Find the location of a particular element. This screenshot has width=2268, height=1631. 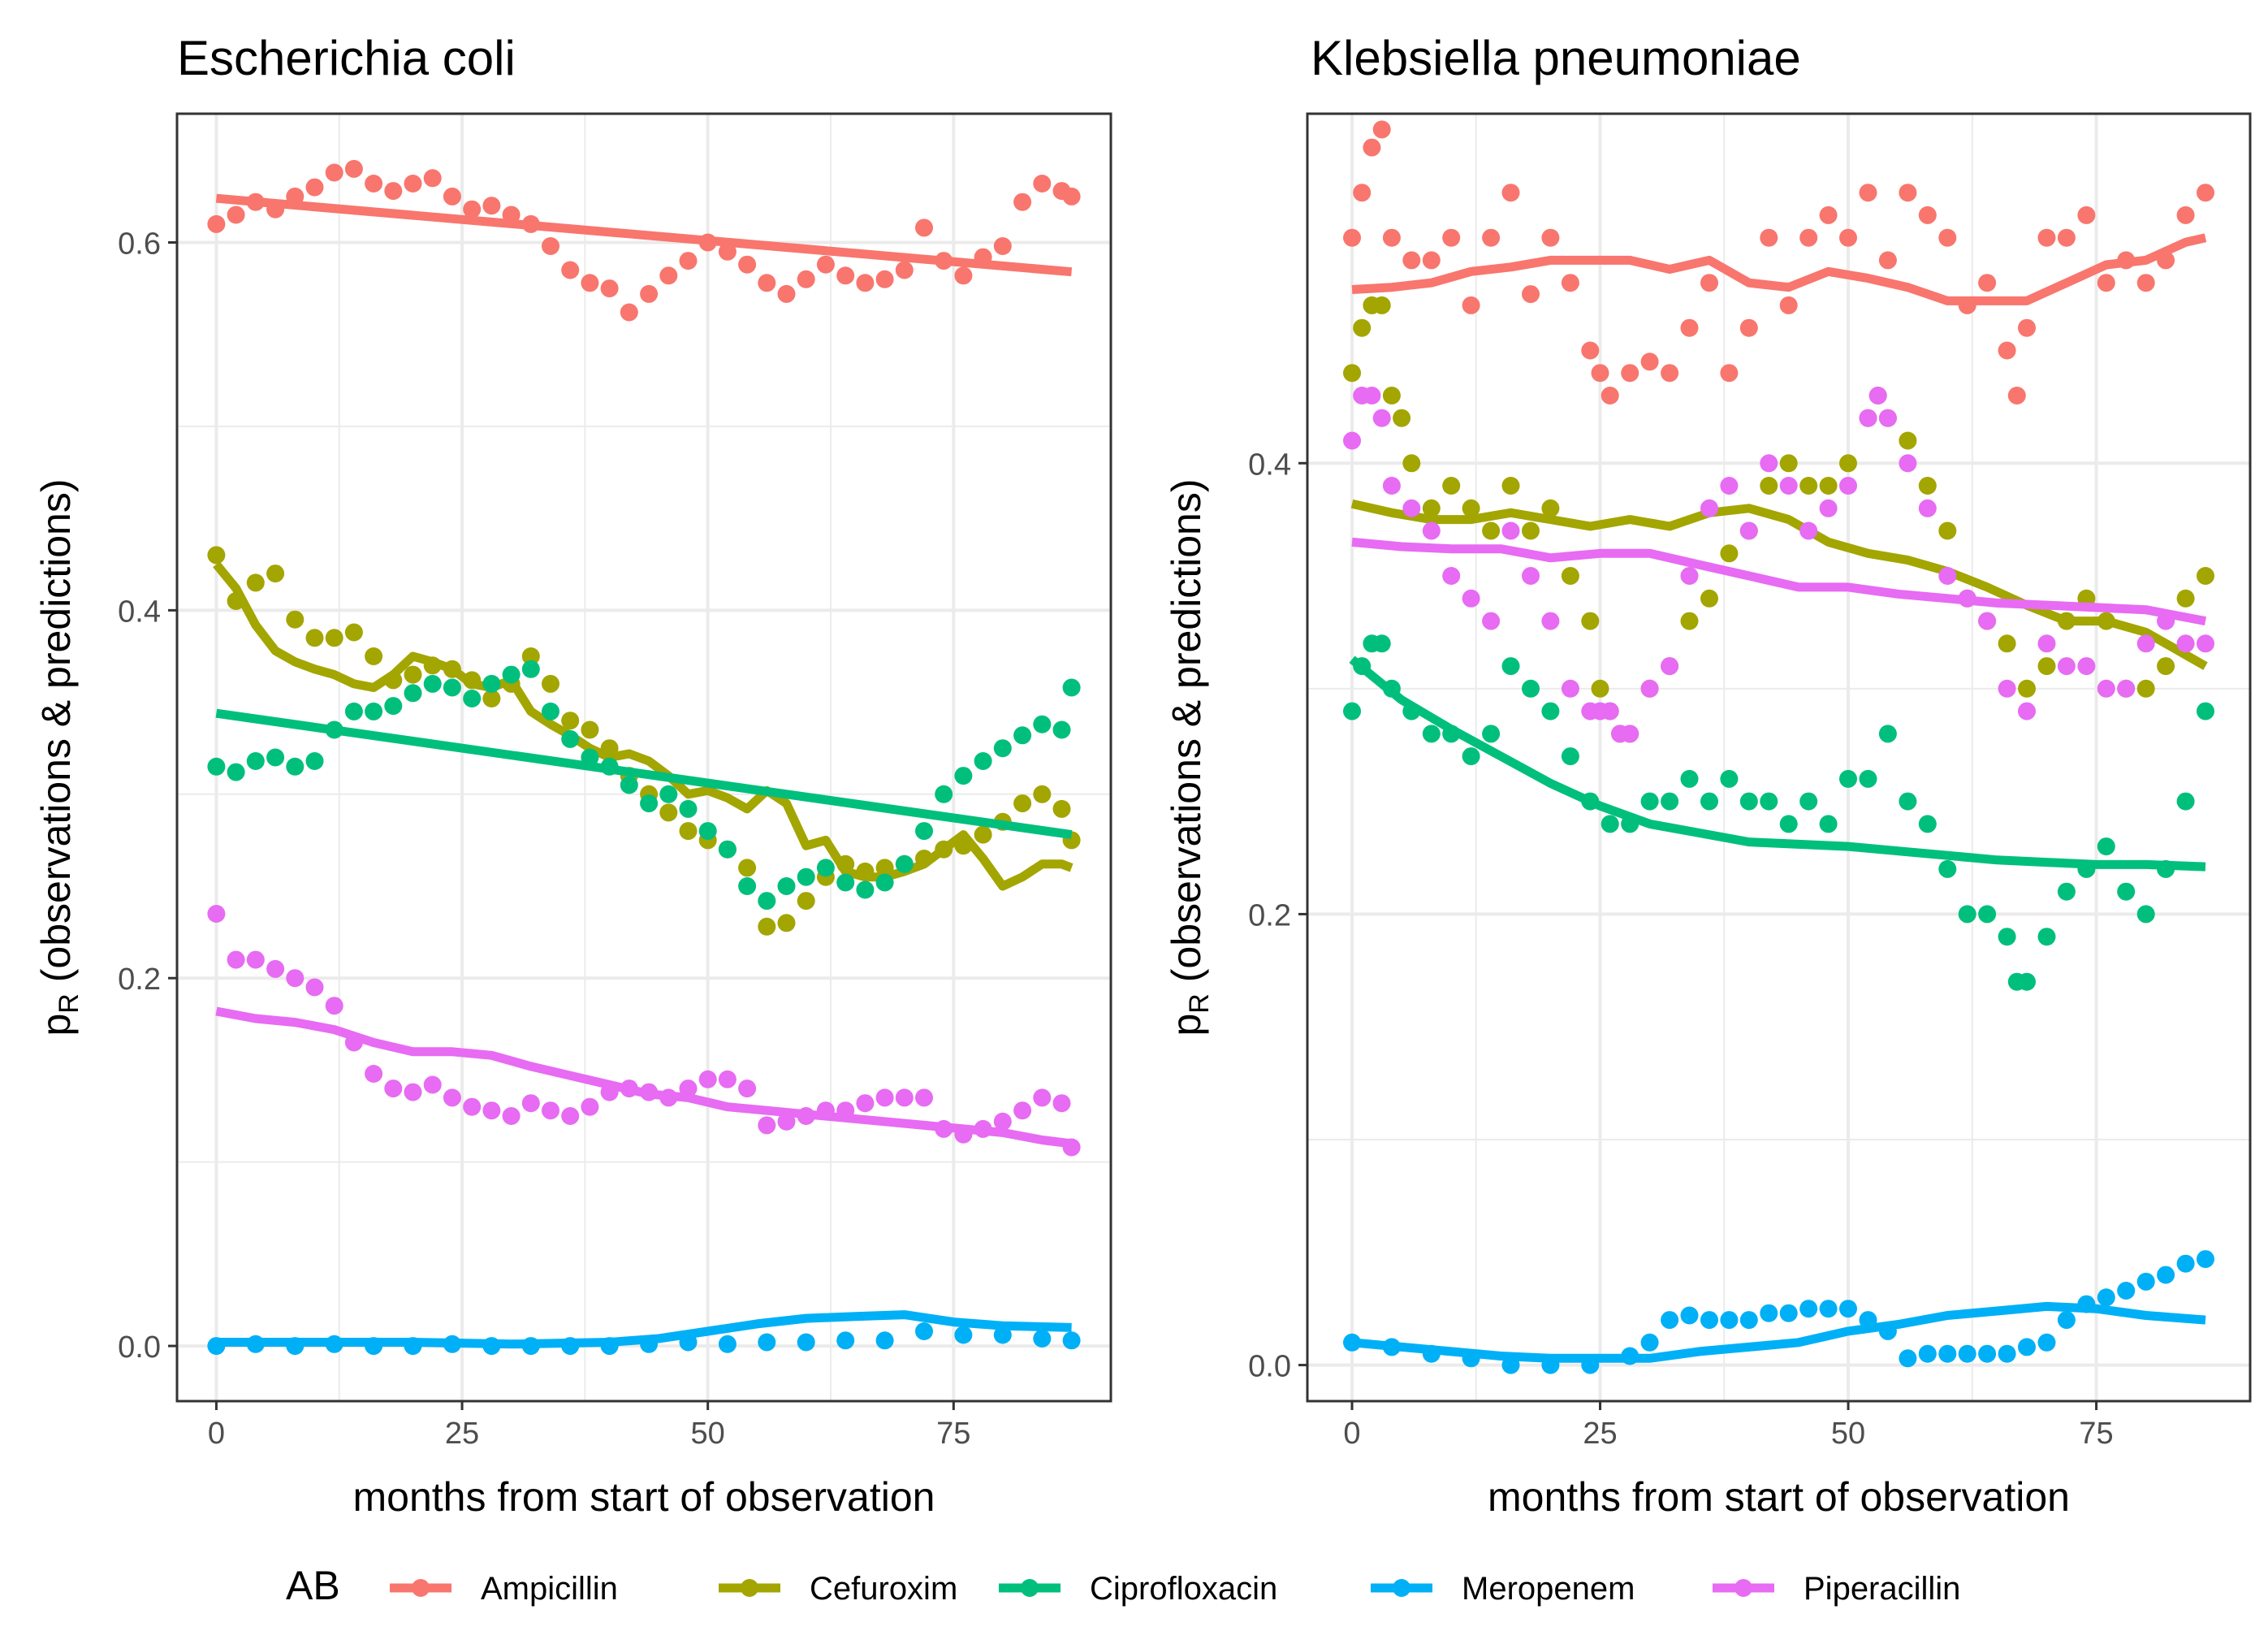

legend-label: Meropenem is located at coordinates (1548, 1589).